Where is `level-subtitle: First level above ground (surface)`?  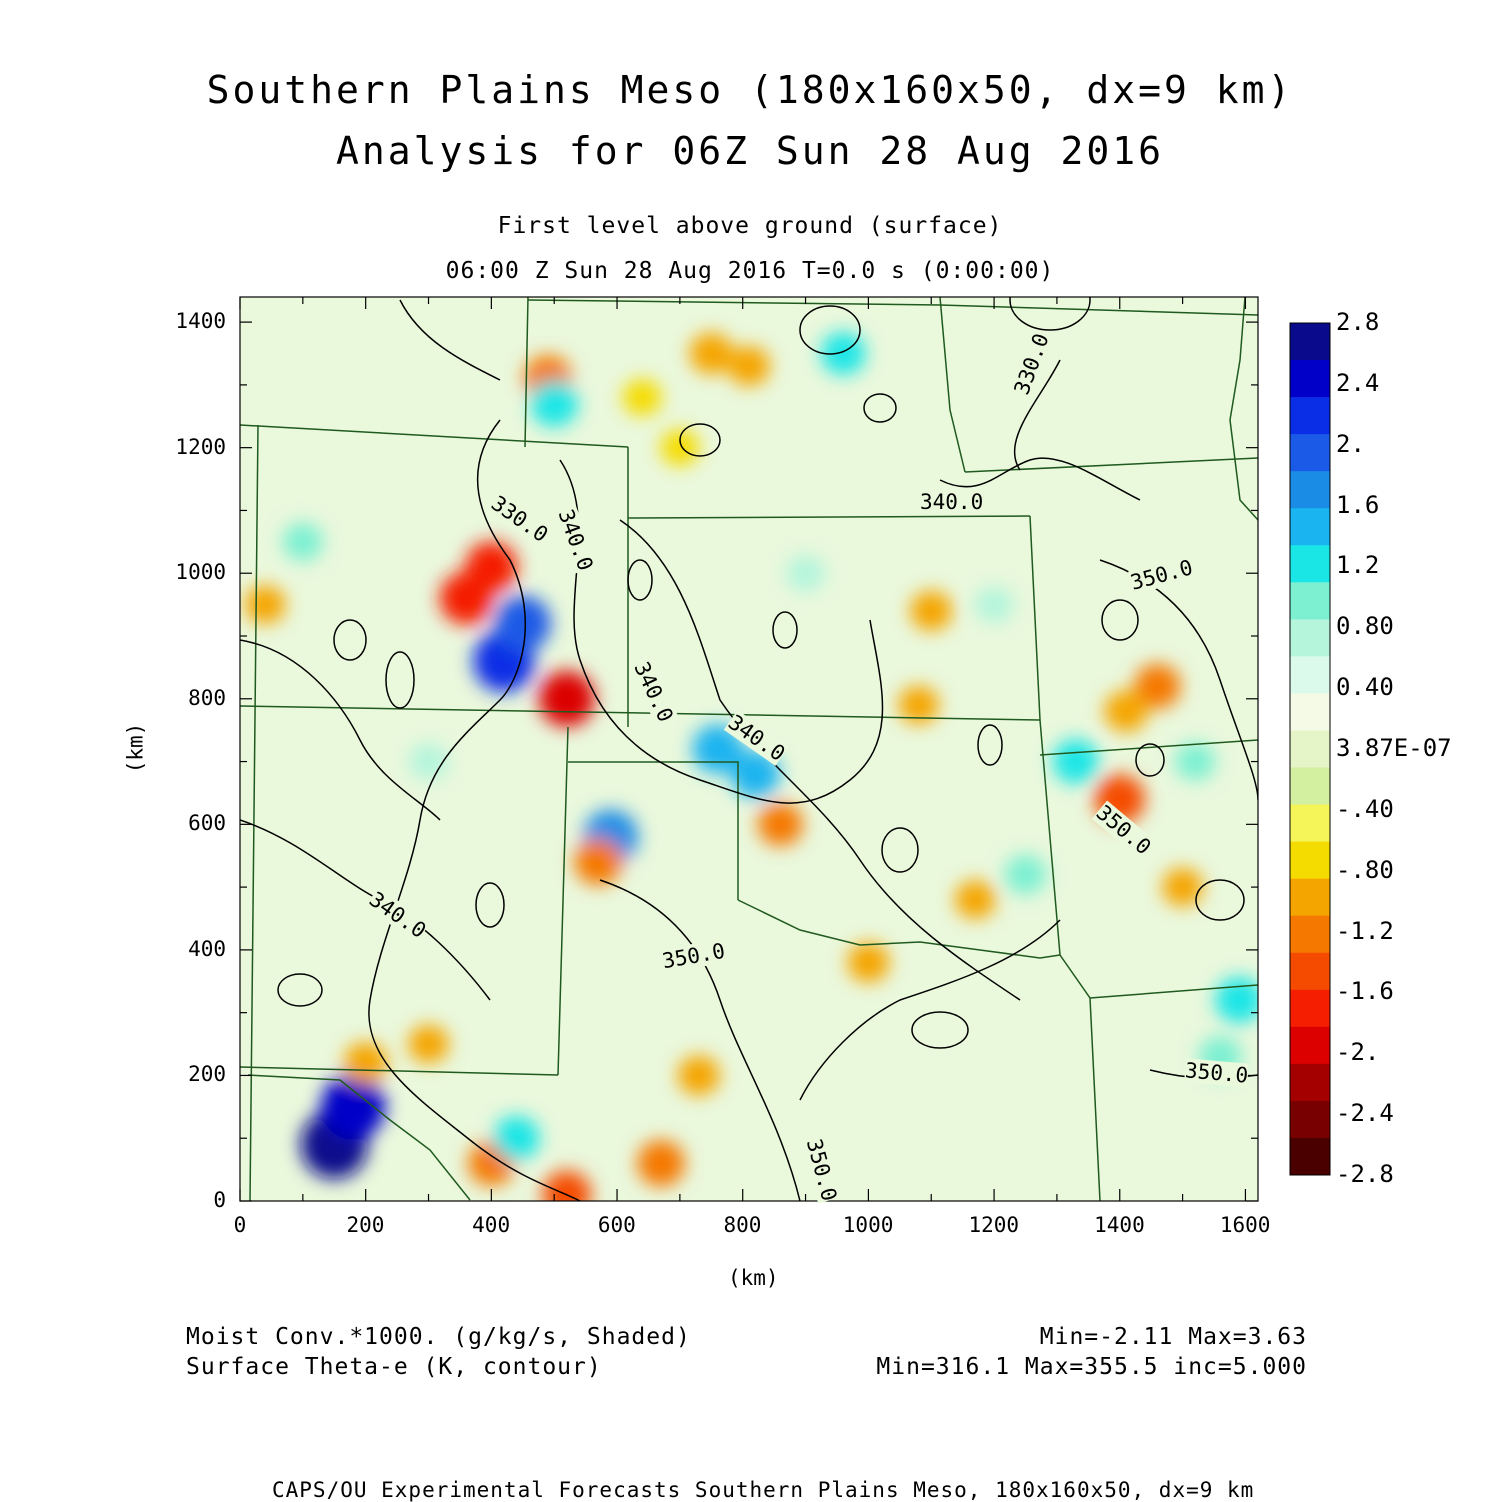 level-subtitle: First level above ground (surface) is located at coordinates (750, 226).